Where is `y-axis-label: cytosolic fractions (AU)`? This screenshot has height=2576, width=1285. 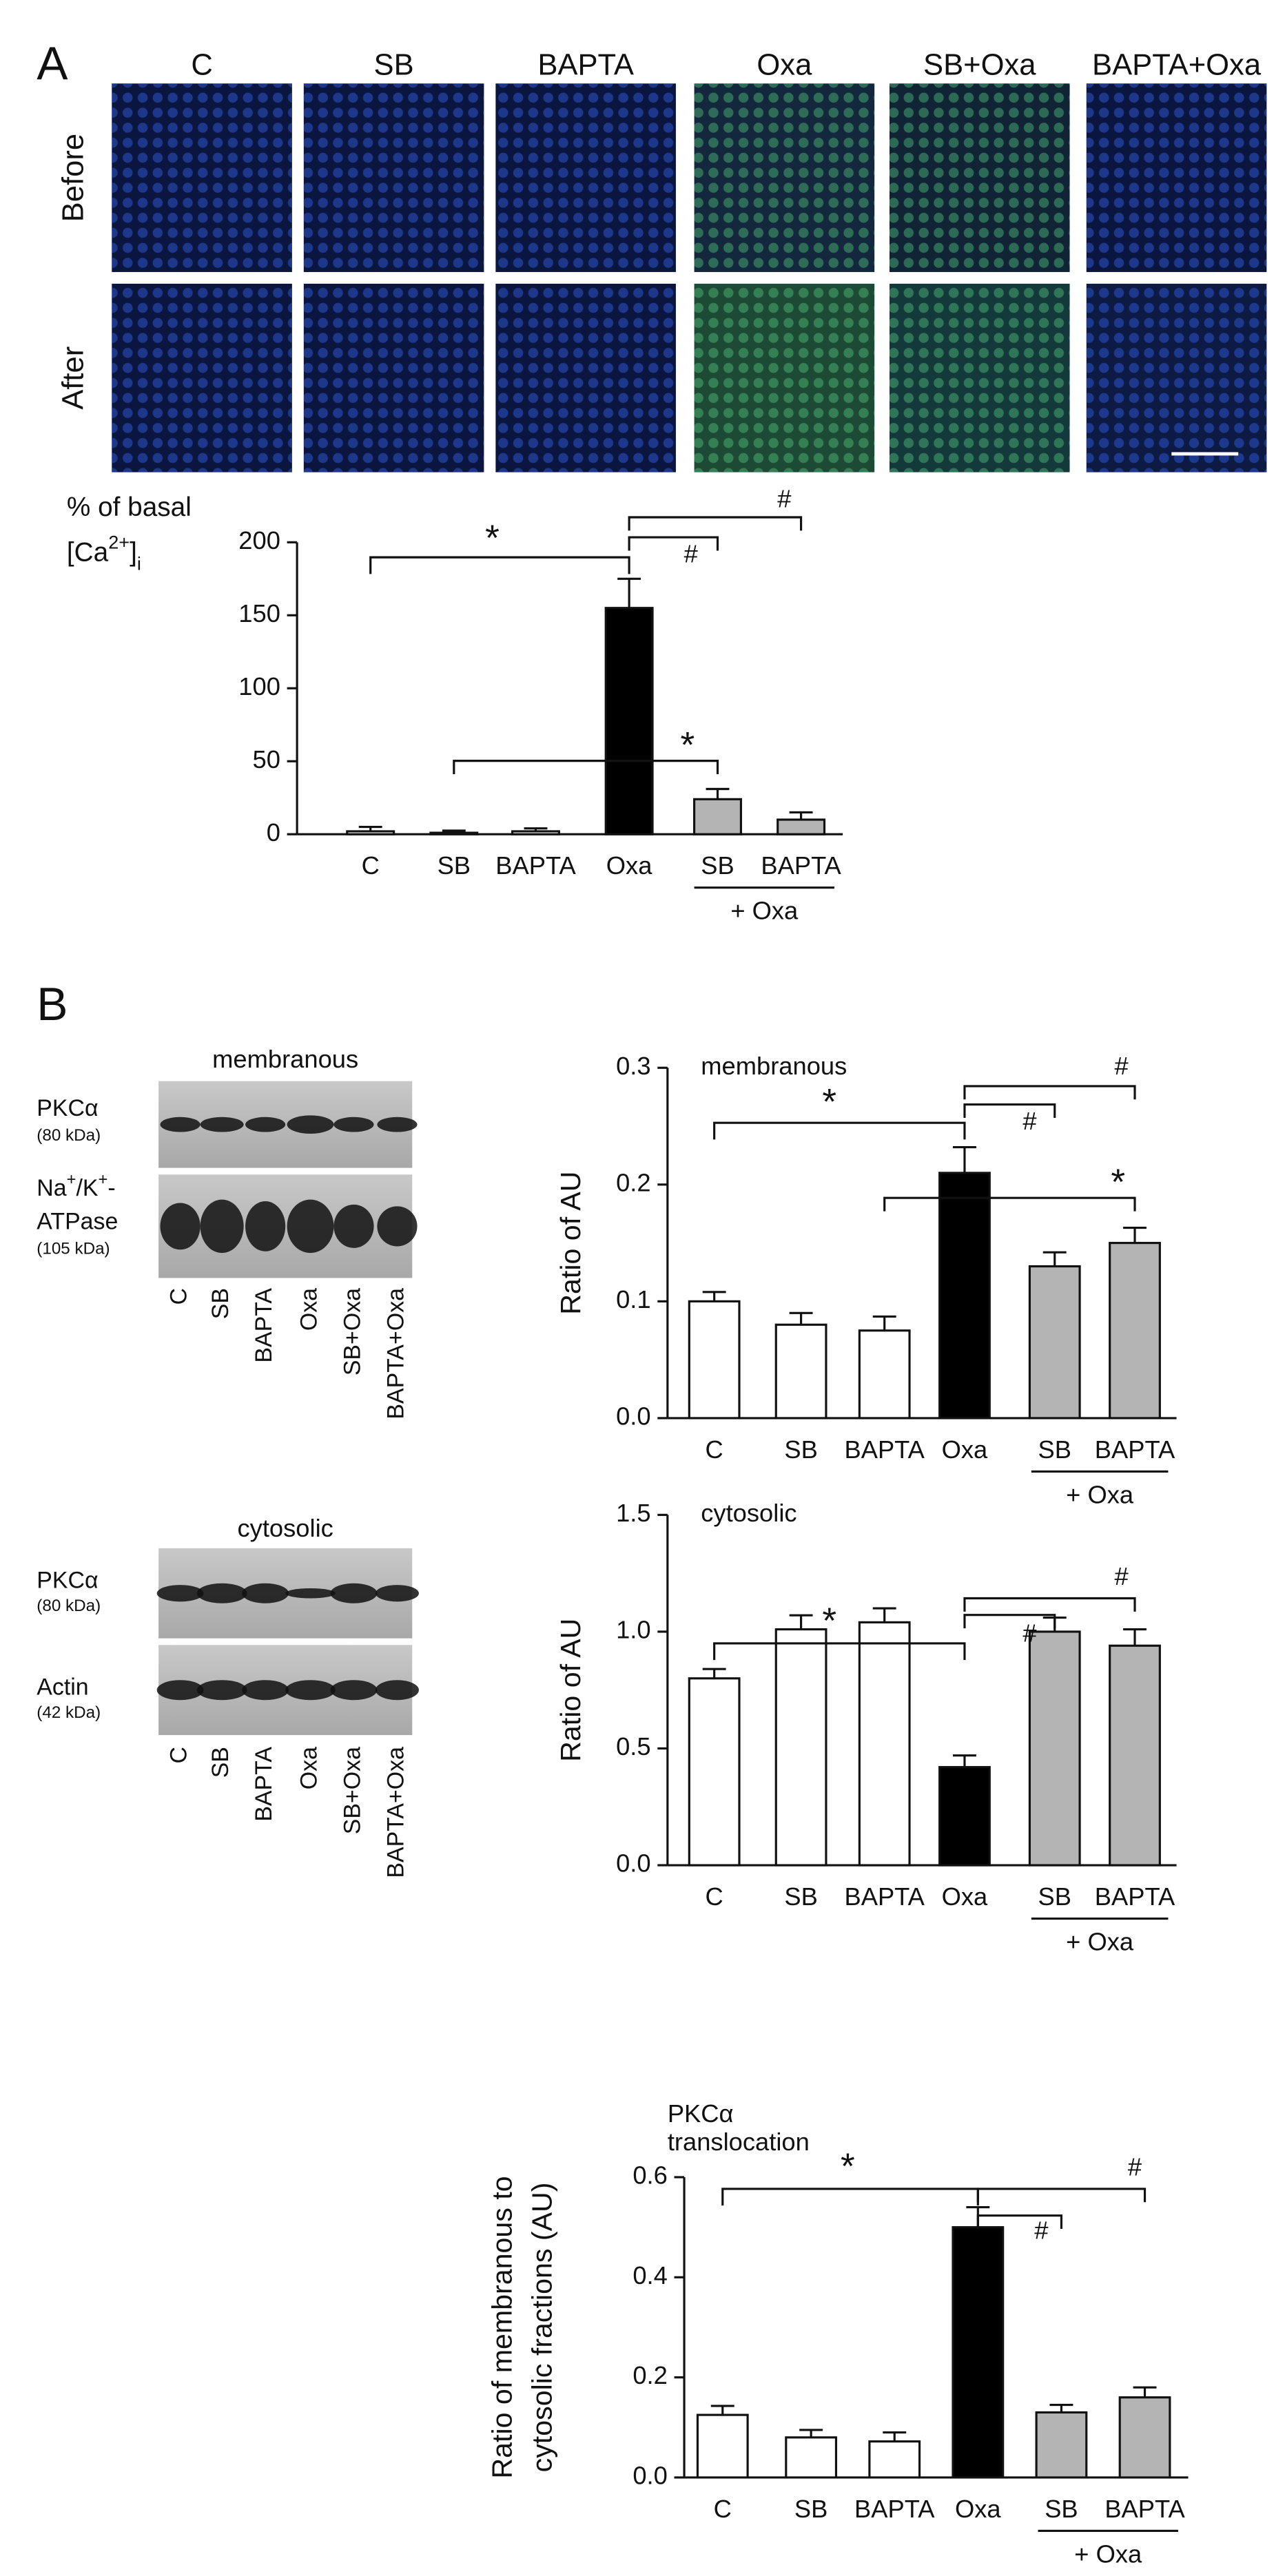
y-axis-label: cytosolic fractions (AU) is located at coordinates (541, 2328).